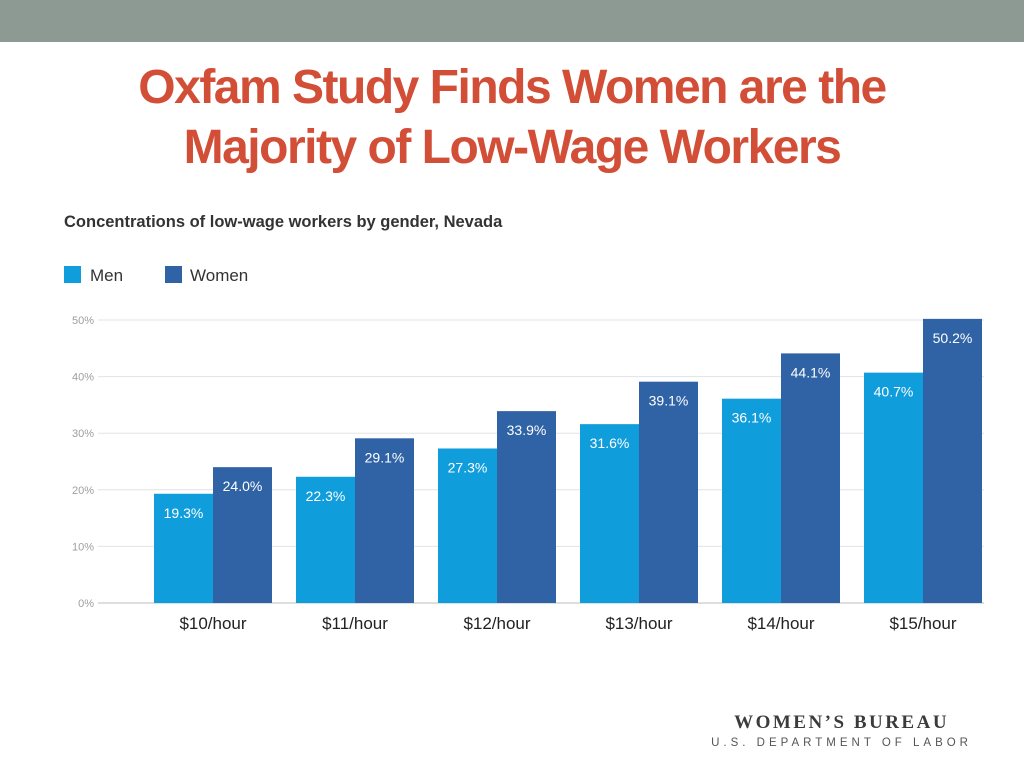  What do you see at coordinates (83, 434) in the screenshot?
I see `y-tick-label: 30%` at bounding box center [83, 434].